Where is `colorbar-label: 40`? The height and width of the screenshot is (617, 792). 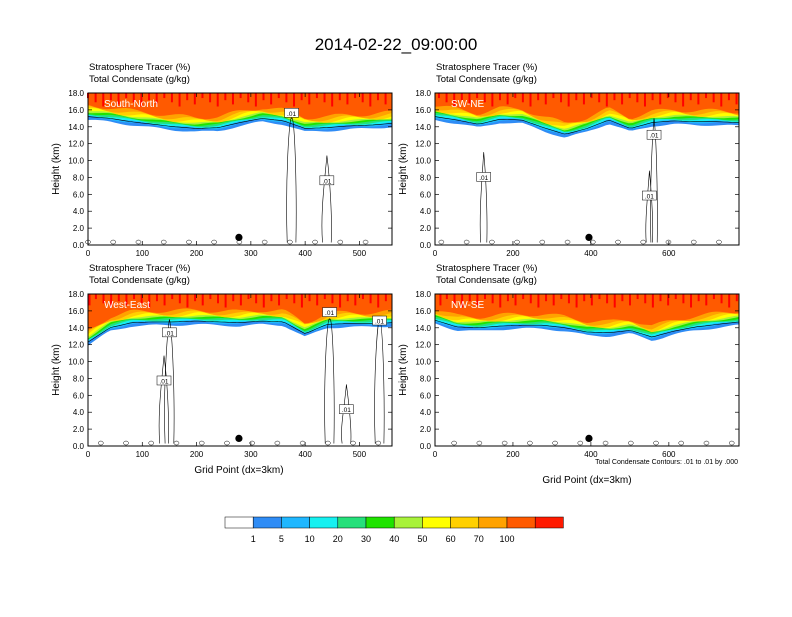 colorbar-label: 40 is located at coordinates (394, 539).